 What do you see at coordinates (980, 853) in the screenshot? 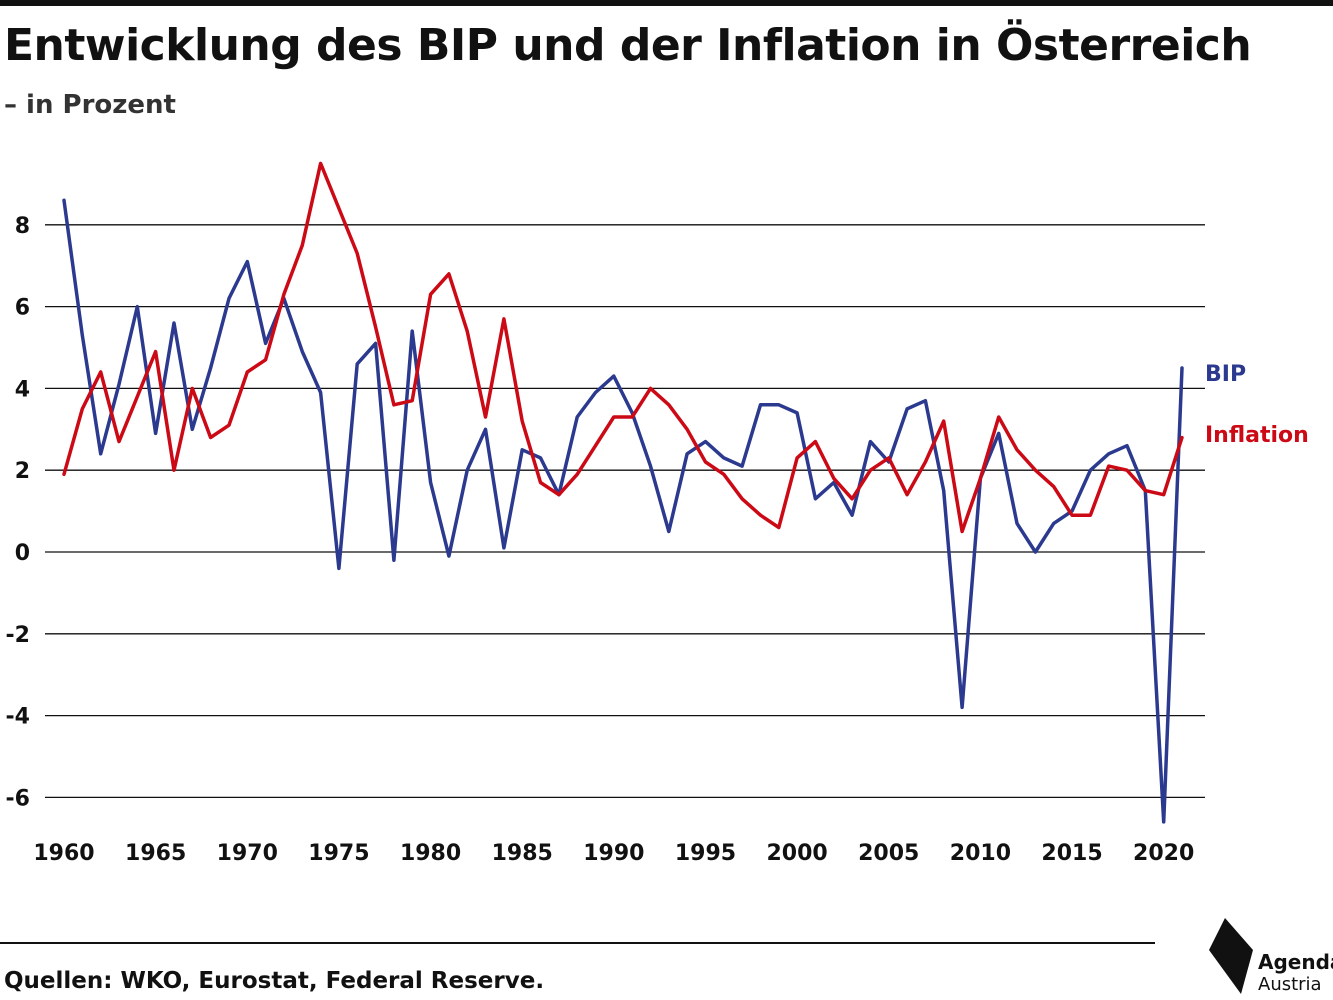
I see `x-tick-label: 2010` at bounding box center [980, 853].